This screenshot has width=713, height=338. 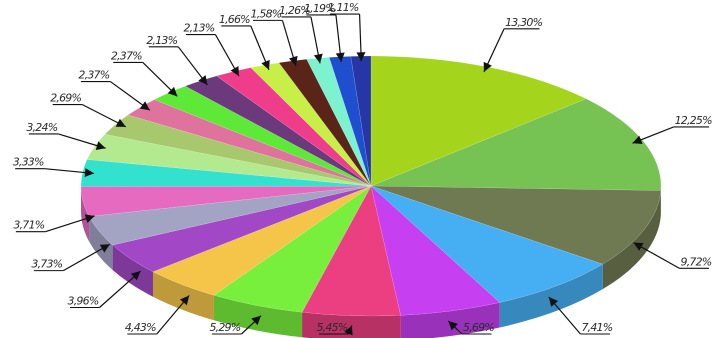 What do you see at coordinates (301, 34) in the screenshot?
I see `pie-label: 1,26%` at bounding box center [301, 34].